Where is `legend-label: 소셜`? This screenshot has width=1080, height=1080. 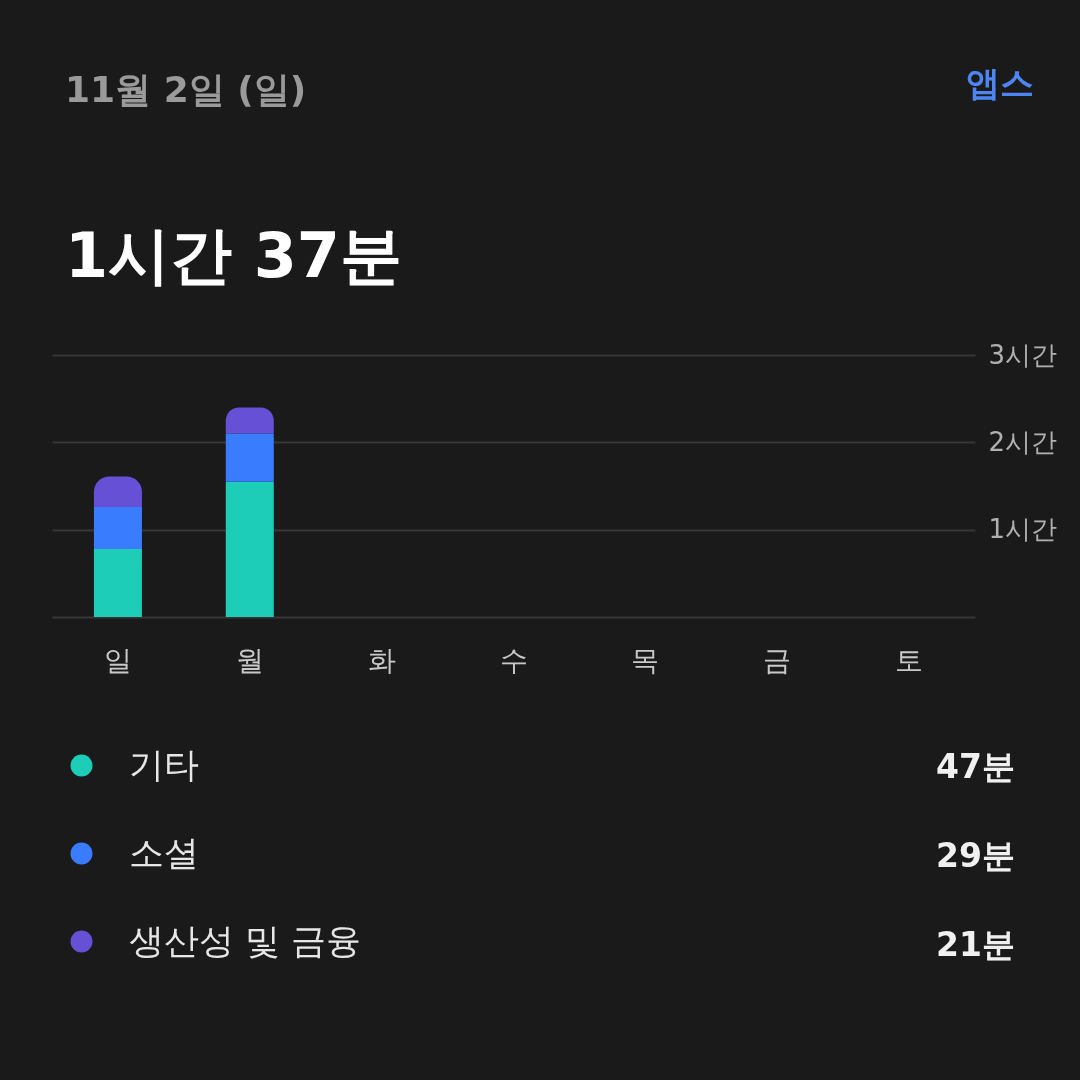
legend-label: 소셜 is located at coordinates (164, 852).